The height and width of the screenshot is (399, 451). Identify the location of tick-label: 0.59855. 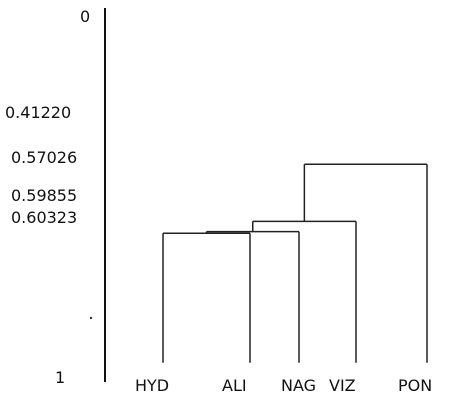
(44, 195).